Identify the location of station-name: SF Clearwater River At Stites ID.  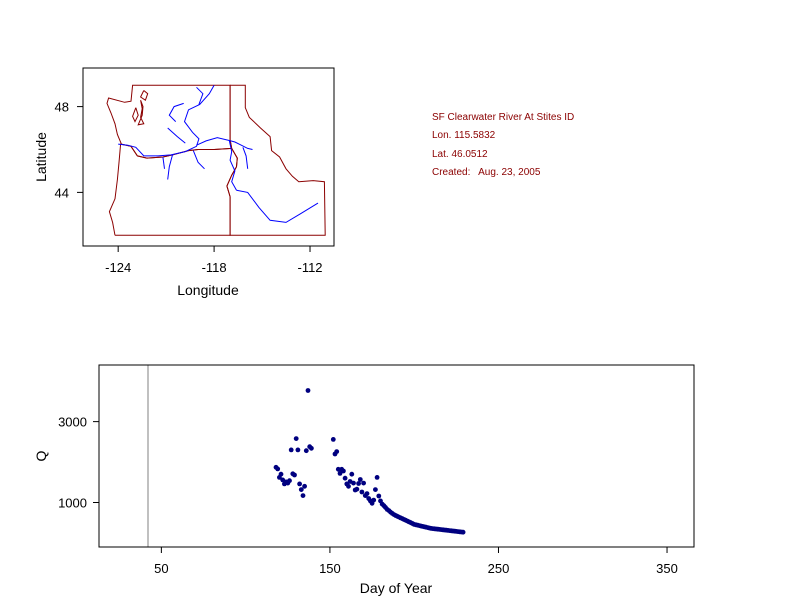
(503, 117).